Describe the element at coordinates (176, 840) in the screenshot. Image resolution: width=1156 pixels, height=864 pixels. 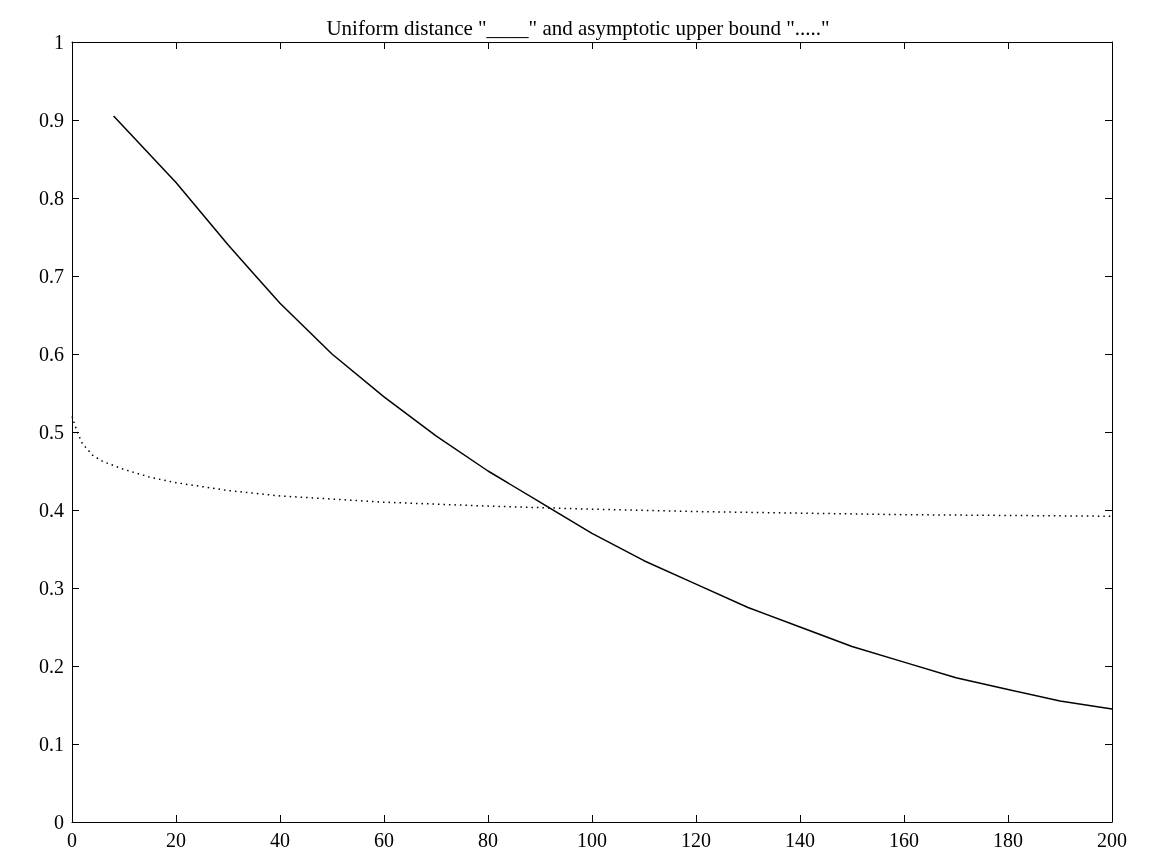
I see `x-tick-label: 20` at that location.